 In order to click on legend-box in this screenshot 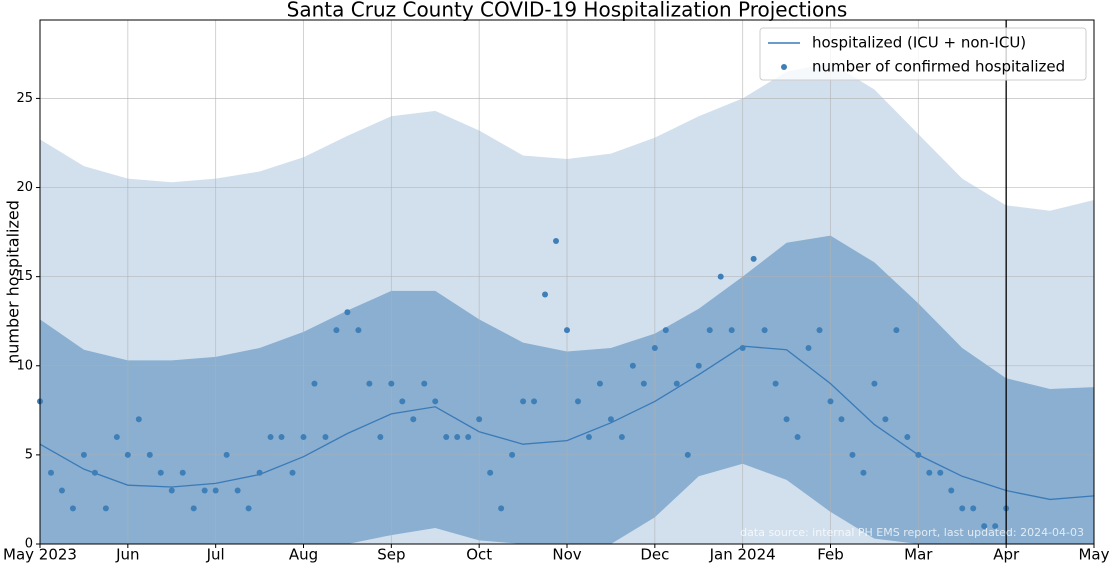, I will do `click(923, 54)`.